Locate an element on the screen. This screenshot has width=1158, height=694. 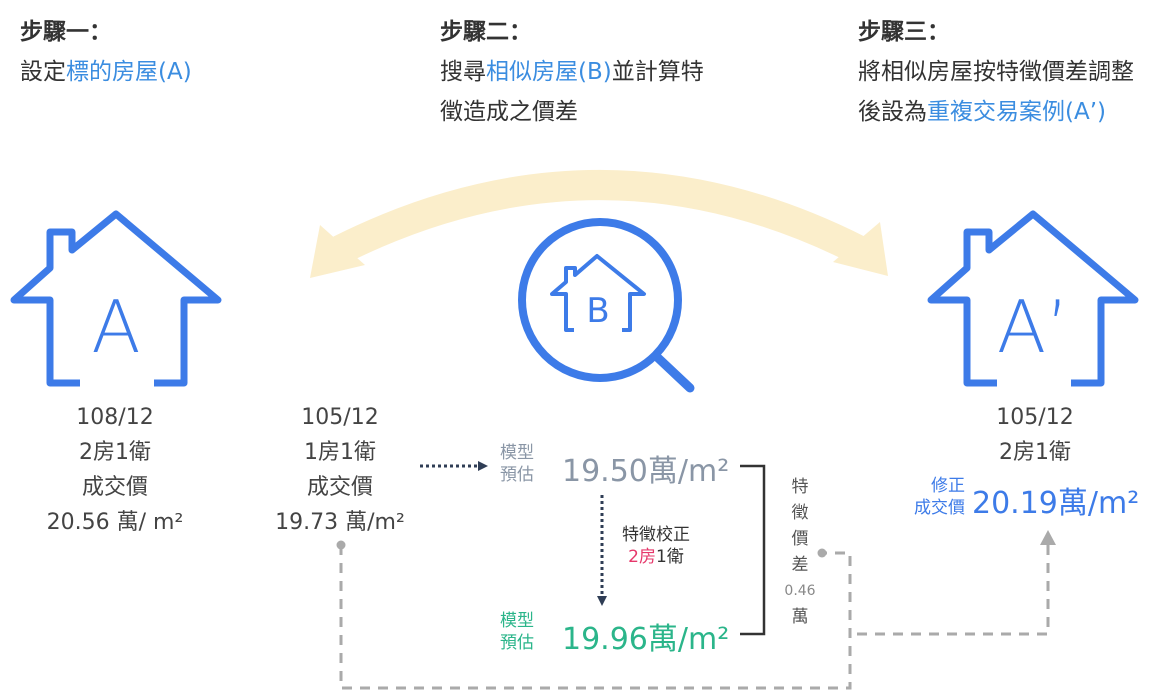
house-a-prime-info: 105/12 2房1衛 is located at coordinates (1035, 435).